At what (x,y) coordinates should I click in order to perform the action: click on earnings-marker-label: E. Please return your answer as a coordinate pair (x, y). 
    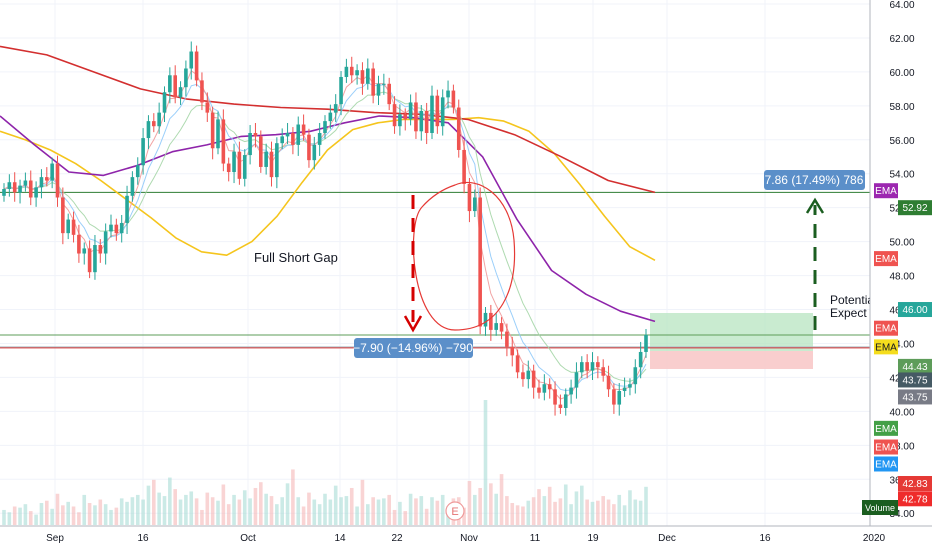
    Looking at the image, I should click on (454, 512).